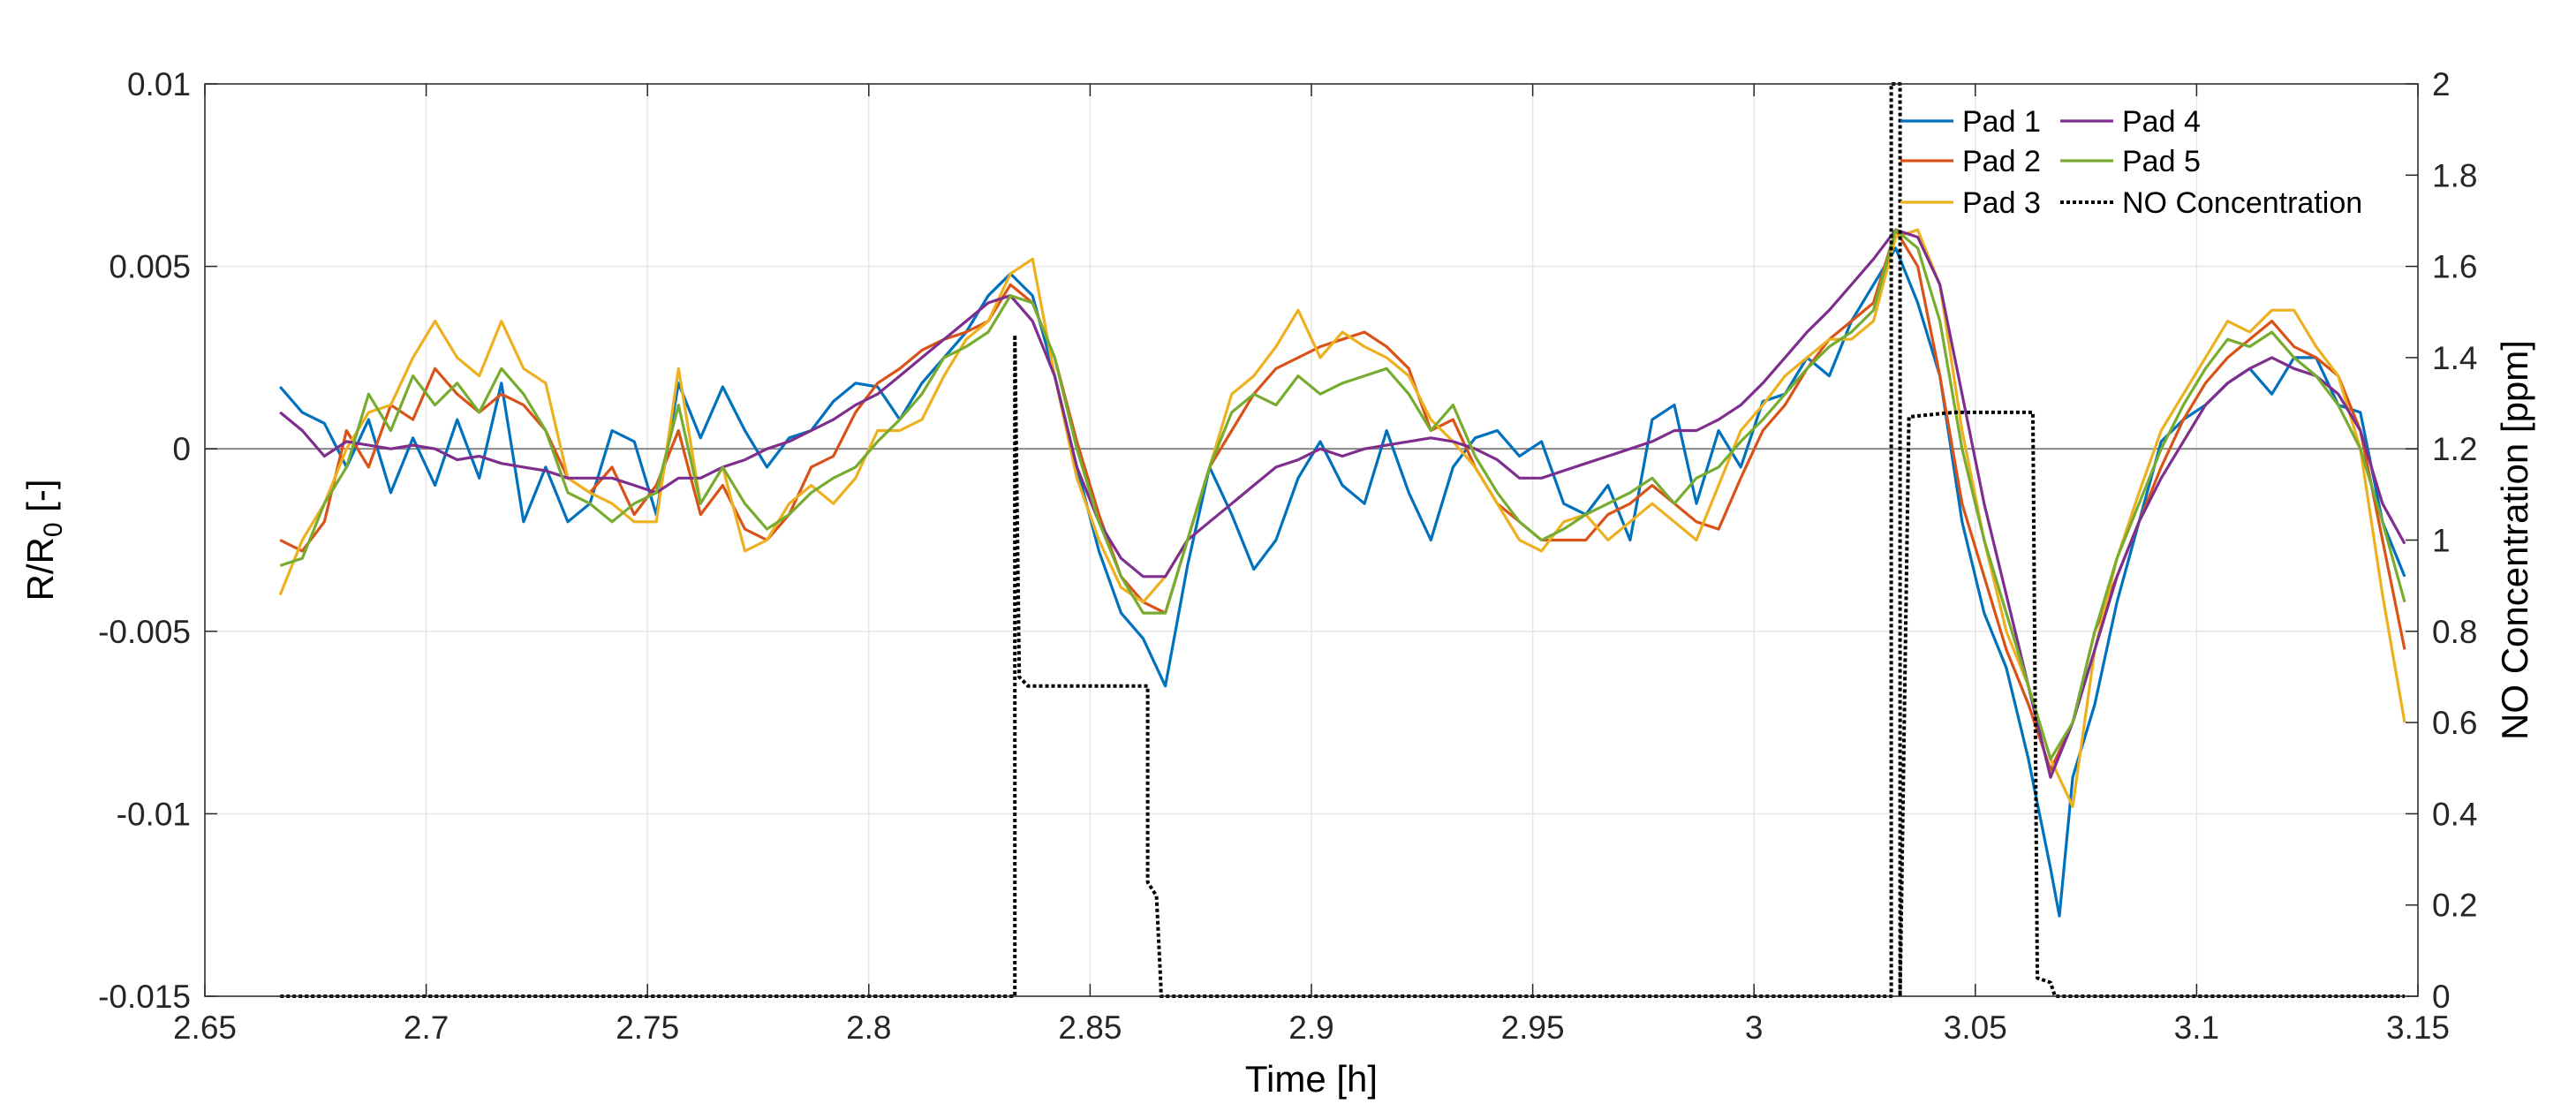 This screenshot has width=2576, height=1104. Describe the element at coordinates (2455, 723) in the screenshot. I see `y-right-tick-label: 0.6` at that location.